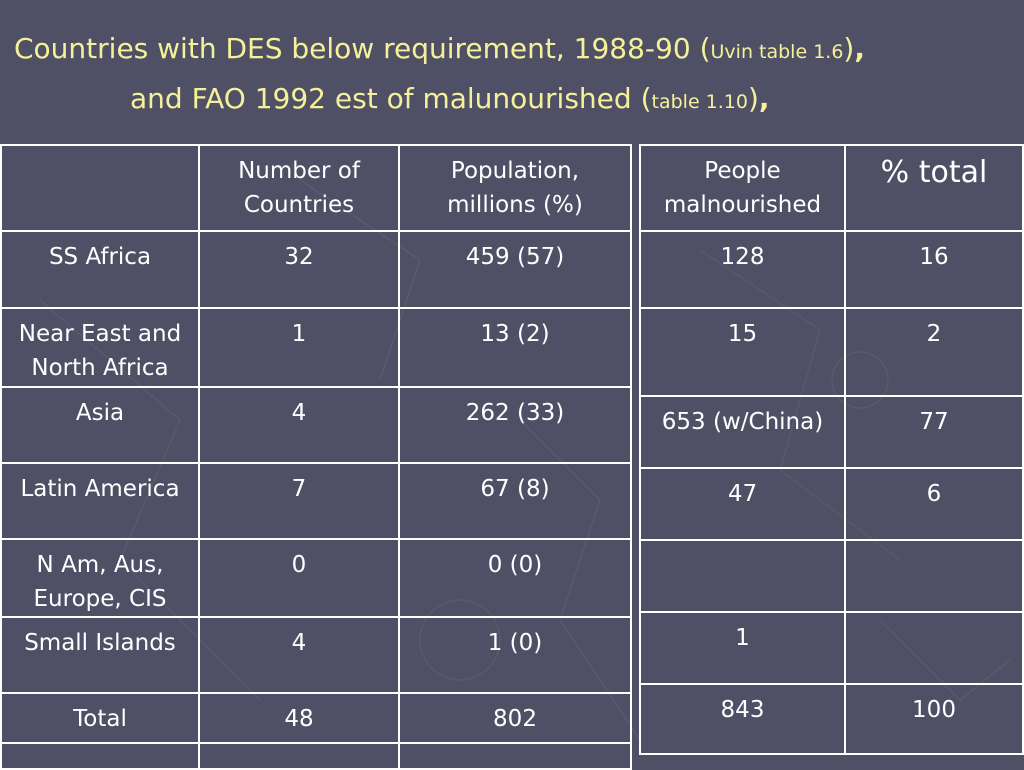 The height and width of the screenshot is (770, 1024). Describe the element at coordinates (777, 52) in the screenshot. I see `title-ref-1: Uvin table 1.6` at that location.